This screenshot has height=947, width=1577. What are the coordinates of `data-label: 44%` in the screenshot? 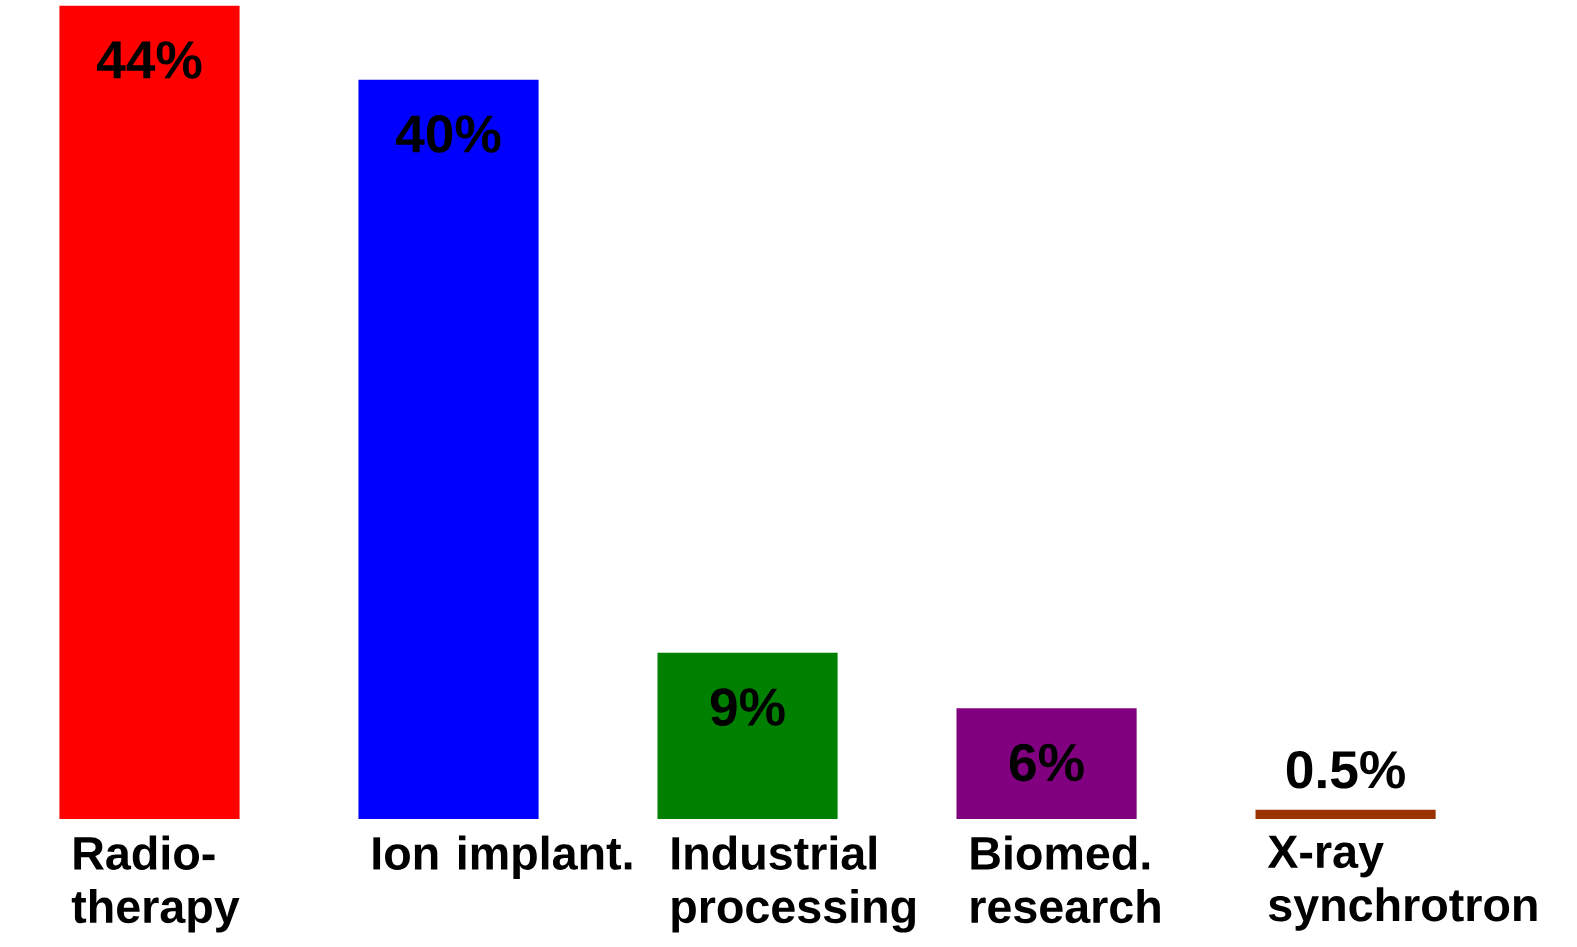 It's located at (149, 60).